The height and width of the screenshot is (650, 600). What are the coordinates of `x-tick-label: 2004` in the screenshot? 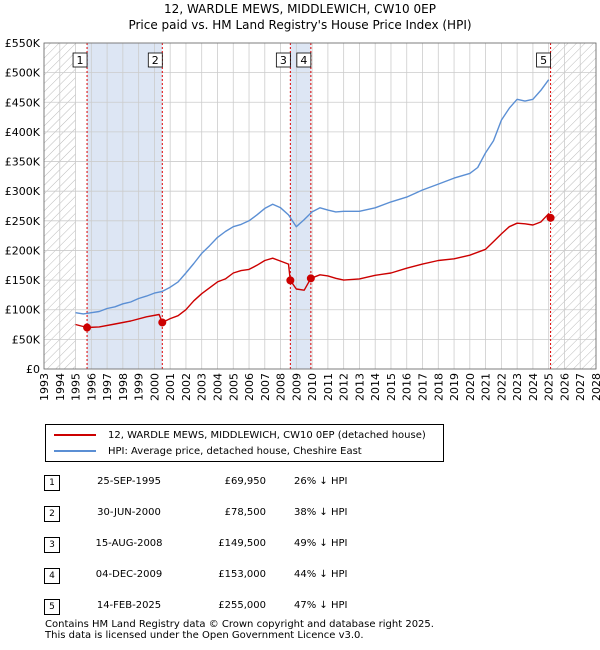 It's located at (217, 387).